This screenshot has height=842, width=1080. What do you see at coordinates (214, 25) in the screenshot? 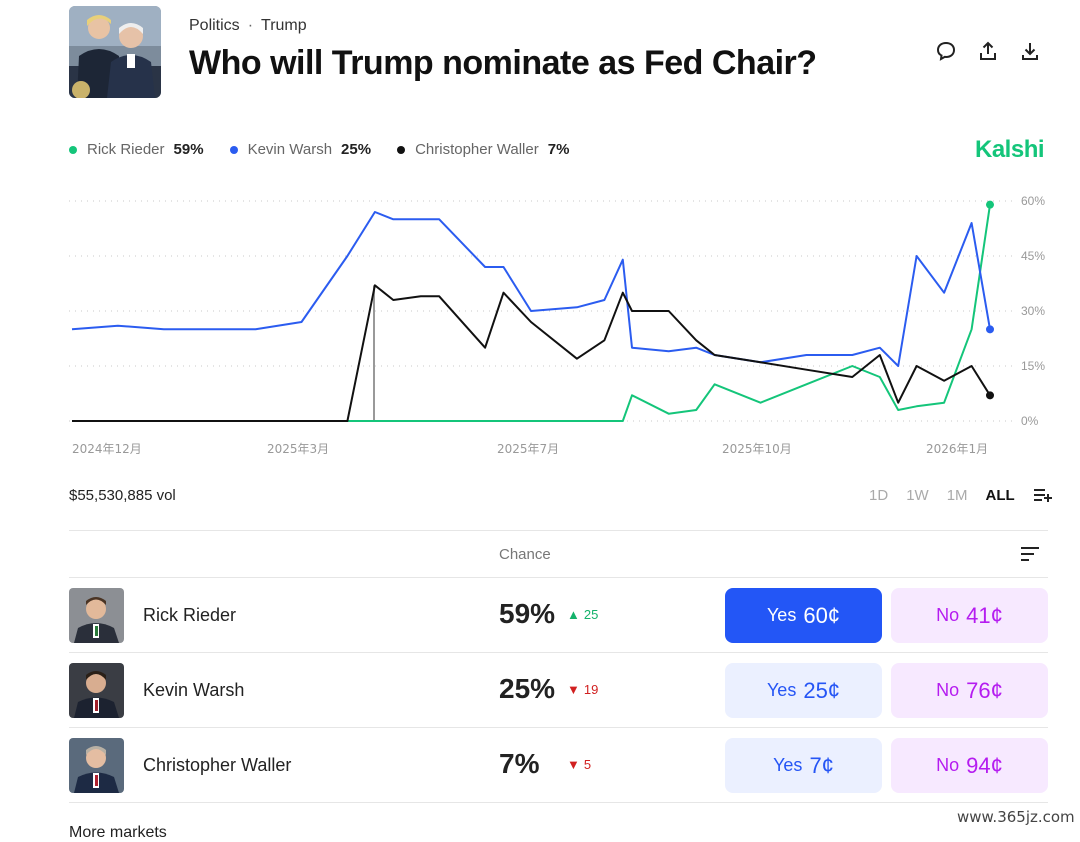
I see `breadcrumb-politics: Politics` at bounding box center [214, 25].